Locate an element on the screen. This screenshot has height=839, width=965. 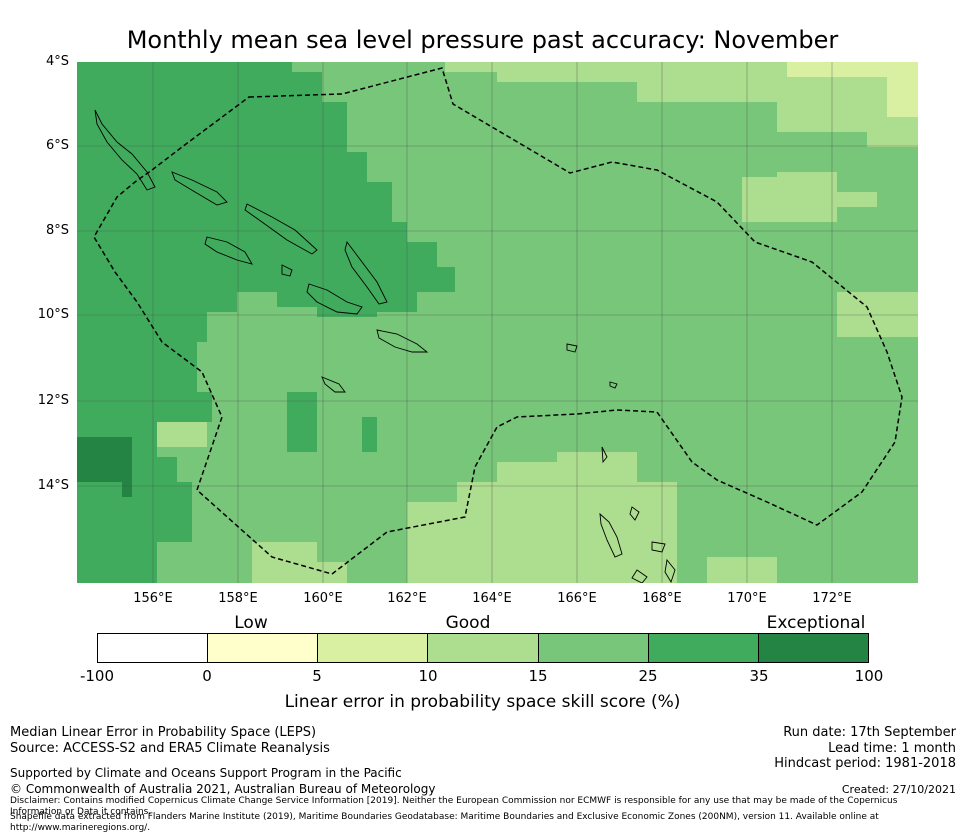
guadalcanal-island is located at coordinates (334, 299).